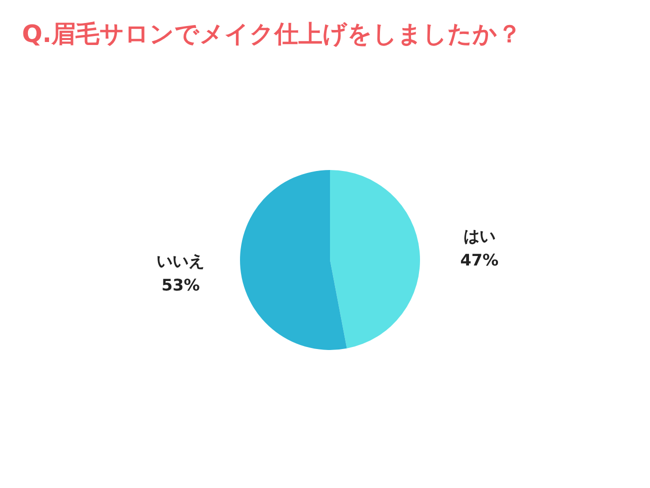  I want to click on data-label: 53%, so click(180, 285).